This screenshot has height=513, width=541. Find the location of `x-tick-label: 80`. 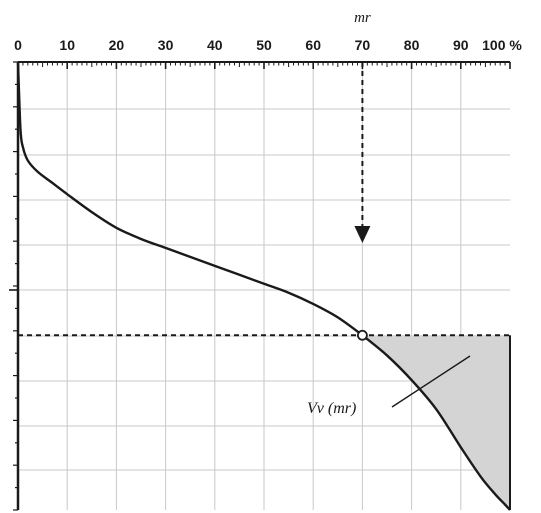

x-tick-label: 80 is located at coordinates (412, 45).